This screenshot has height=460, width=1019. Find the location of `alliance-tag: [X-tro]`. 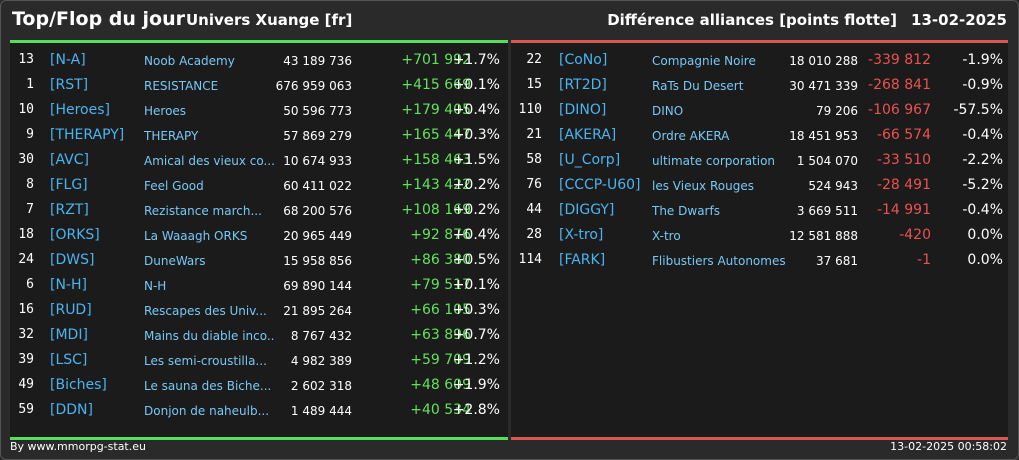

alliance-tag: [X-tro] is located at coordinates (581, 235).